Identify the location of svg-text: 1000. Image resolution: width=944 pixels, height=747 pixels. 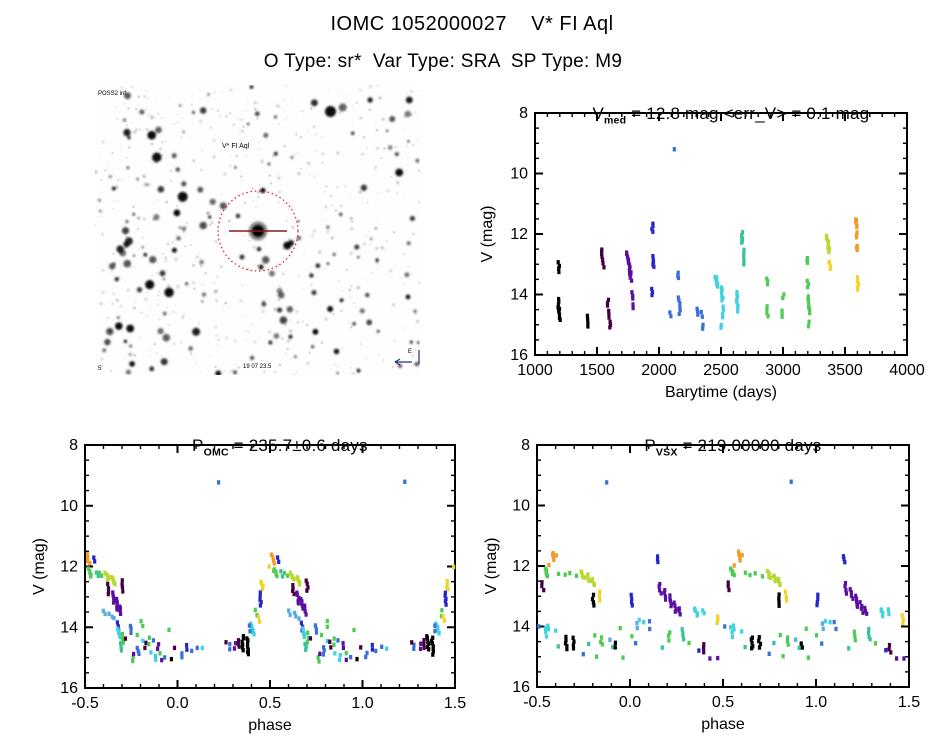
(535, 370).